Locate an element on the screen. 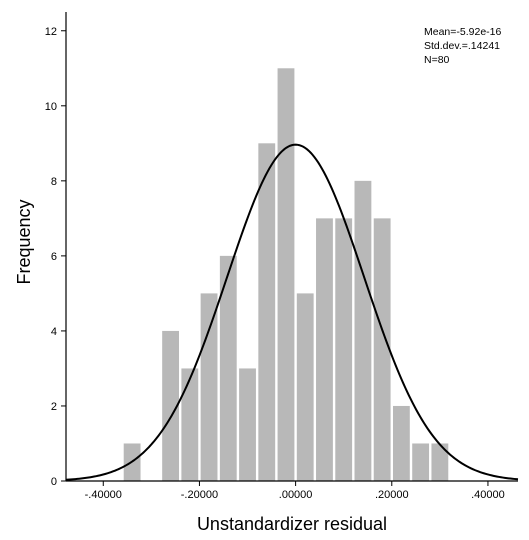 This screenshot has height=540, width=529. y-tick-label: 0 is located at coordinates (54, 482).